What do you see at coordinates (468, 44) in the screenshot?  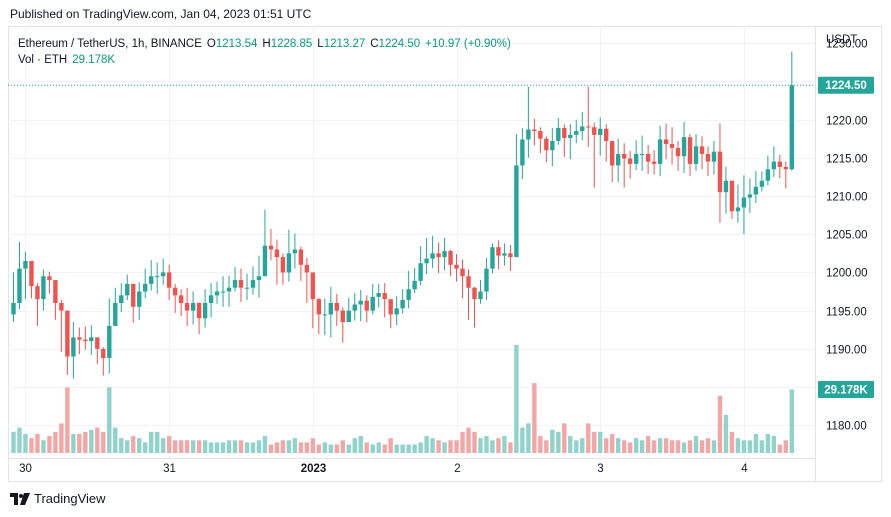 I see `legend-change: +10.97 (+0.90%)` at bounding box center [468, 44].